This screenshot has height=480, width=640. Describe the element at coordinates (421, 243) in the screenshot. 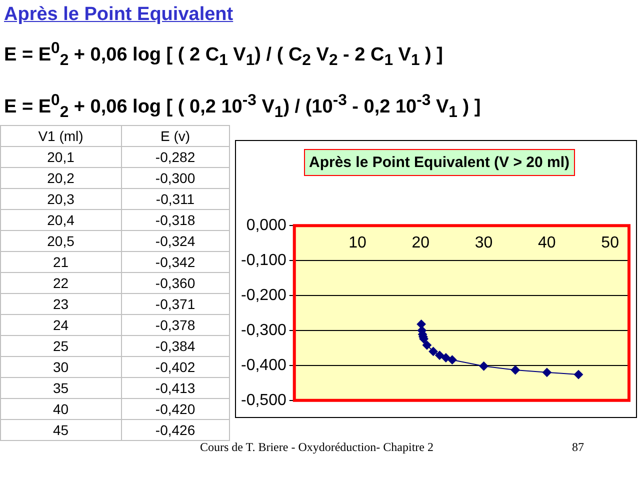

I see `x-tick-label: 20` at that location.